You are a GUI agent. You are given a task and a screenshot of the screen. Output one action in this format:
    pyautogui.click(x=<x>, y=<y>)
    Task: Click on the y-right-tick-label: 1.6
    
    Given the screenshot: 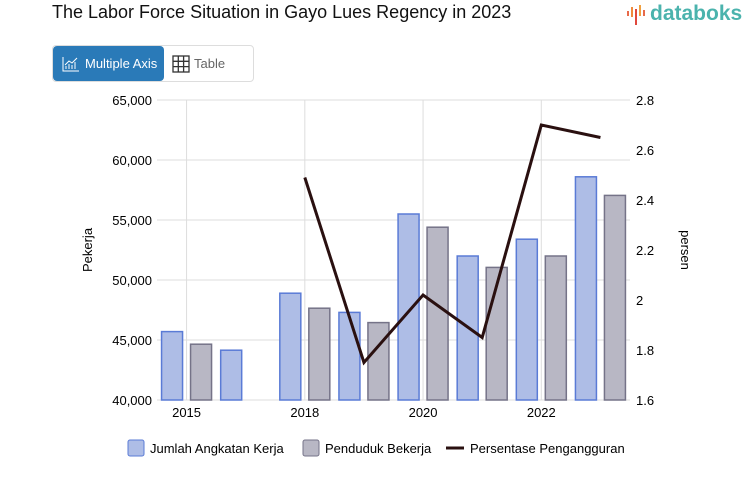 What is the action you would take?
    pyautogui.click(x=645, y=400)
    